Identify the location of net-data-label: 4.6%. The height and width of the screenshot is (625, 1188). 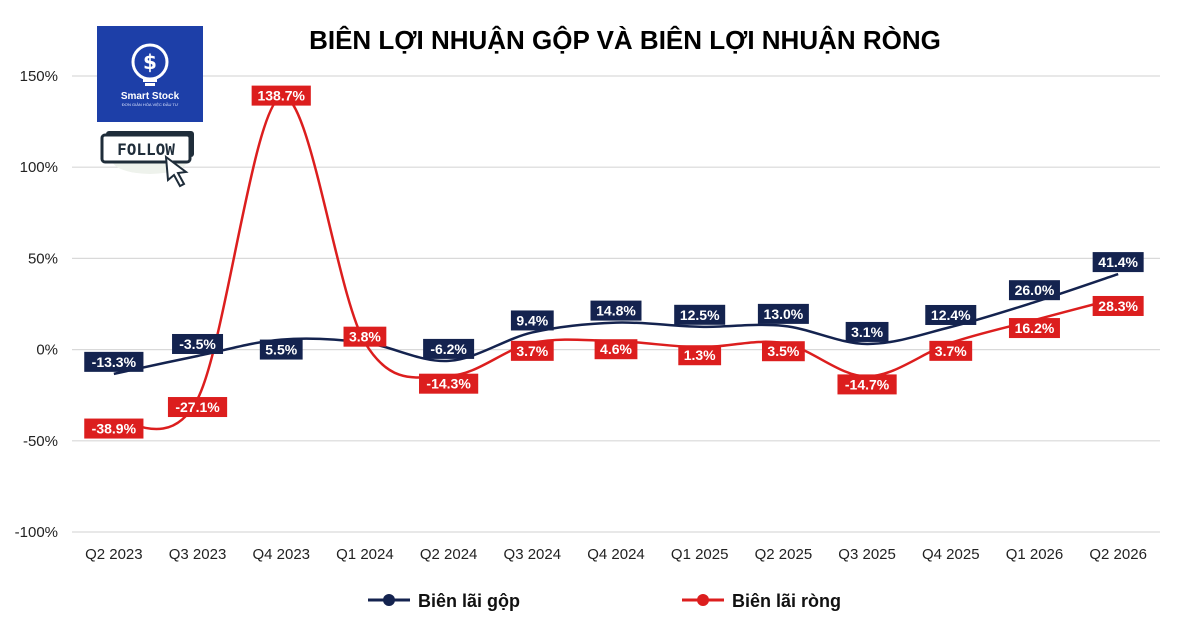
(616, 349).